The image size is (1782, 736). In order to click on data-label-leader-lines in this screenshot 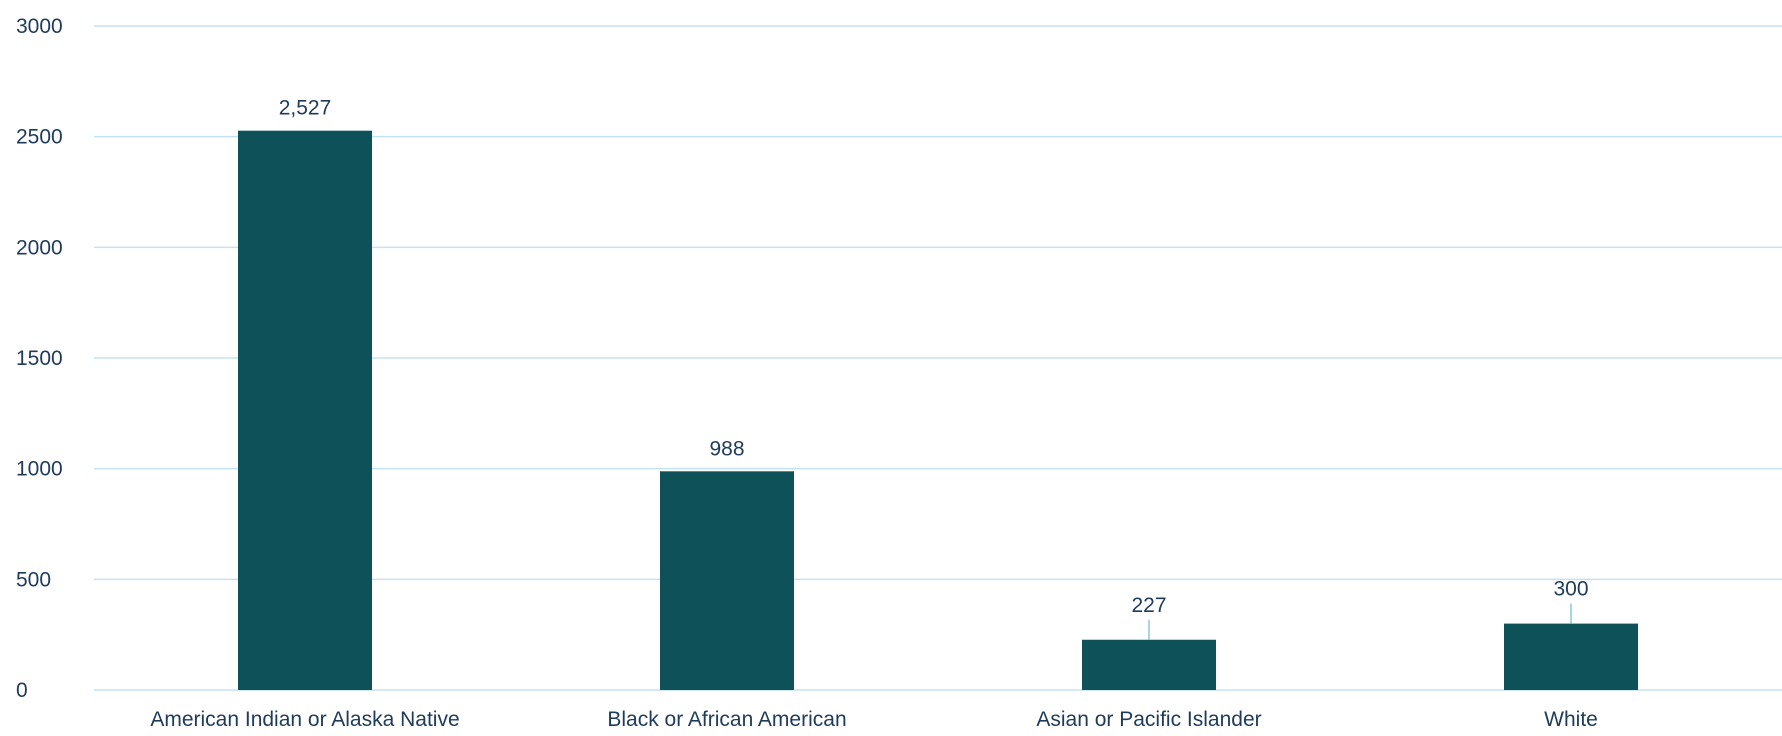, I will do `click(1360, 621)`.